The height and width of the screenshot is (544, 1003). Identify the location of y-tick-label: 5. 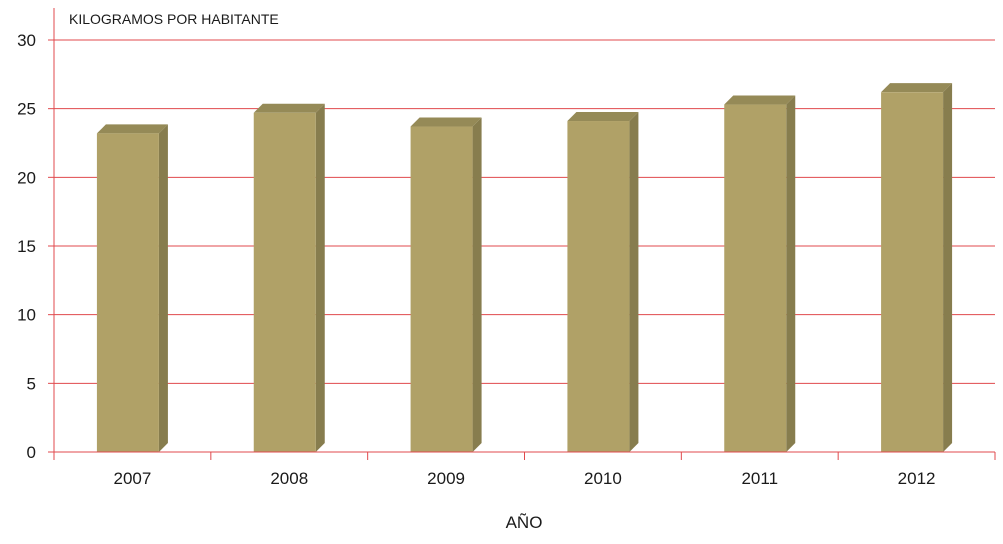
(31, 383).